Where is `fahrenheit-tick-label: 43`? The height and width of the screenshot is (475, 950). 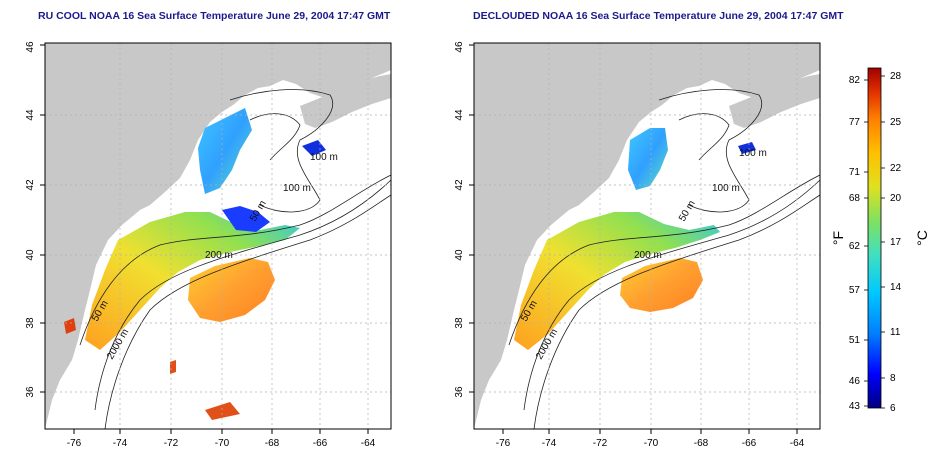
fahrenheit-tick-label: 43 is located at coordinates (855, 406).